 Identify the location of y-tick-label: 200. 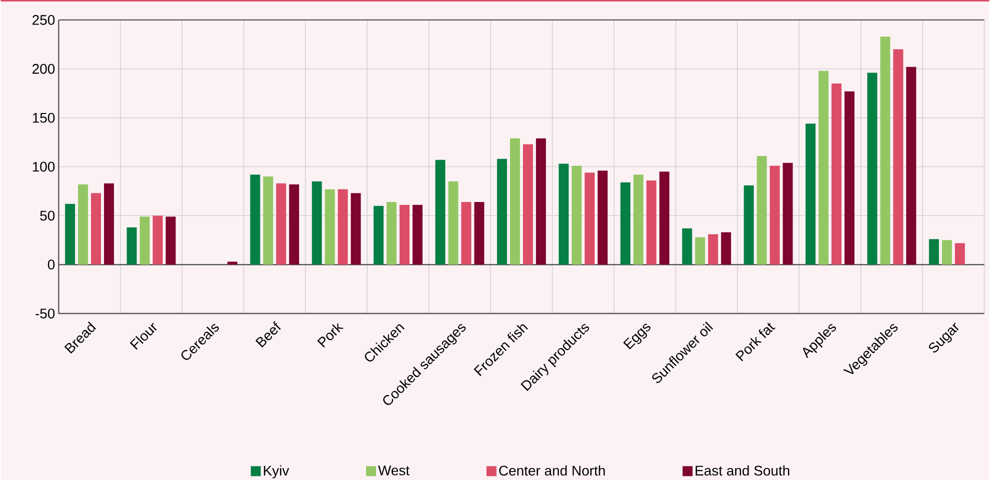
(43, 69).